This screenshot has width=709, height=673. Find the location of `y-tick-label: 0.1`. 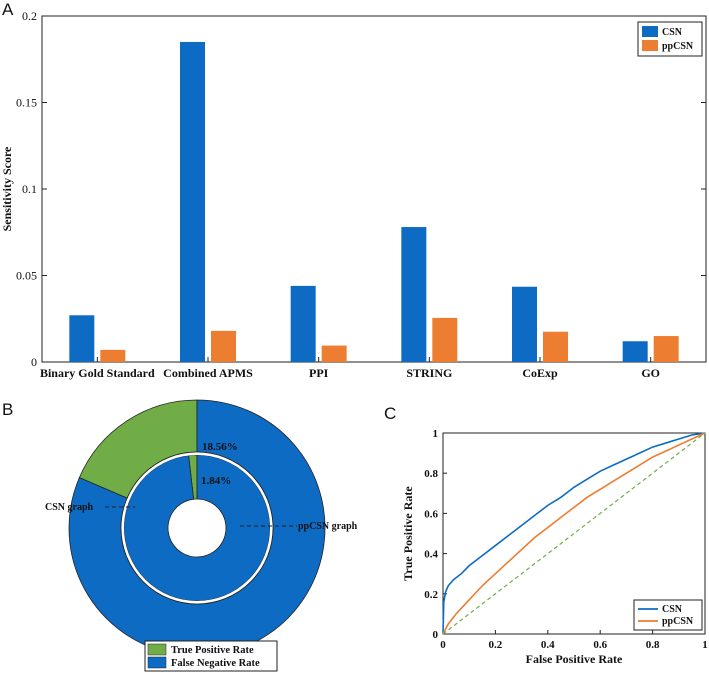

y-tick-label: 0.1 is located at coordinates (29, 189).